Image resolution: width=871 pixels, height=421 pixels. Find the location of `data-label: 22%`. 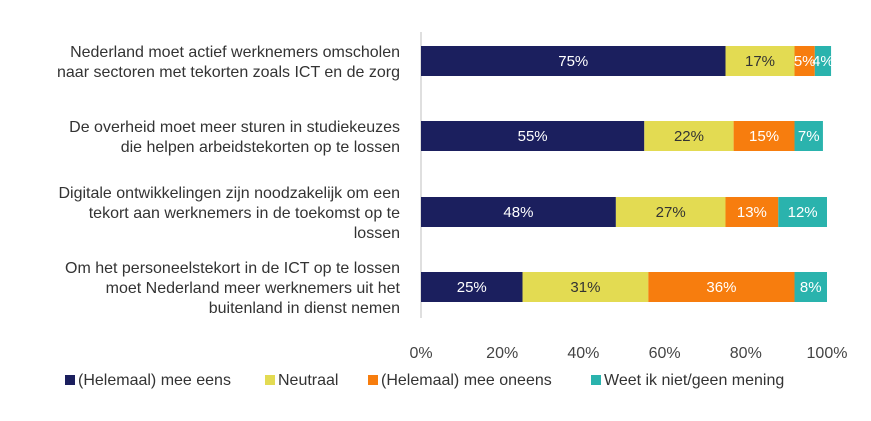

data-label: 22% is located at coordinates (689, 136).